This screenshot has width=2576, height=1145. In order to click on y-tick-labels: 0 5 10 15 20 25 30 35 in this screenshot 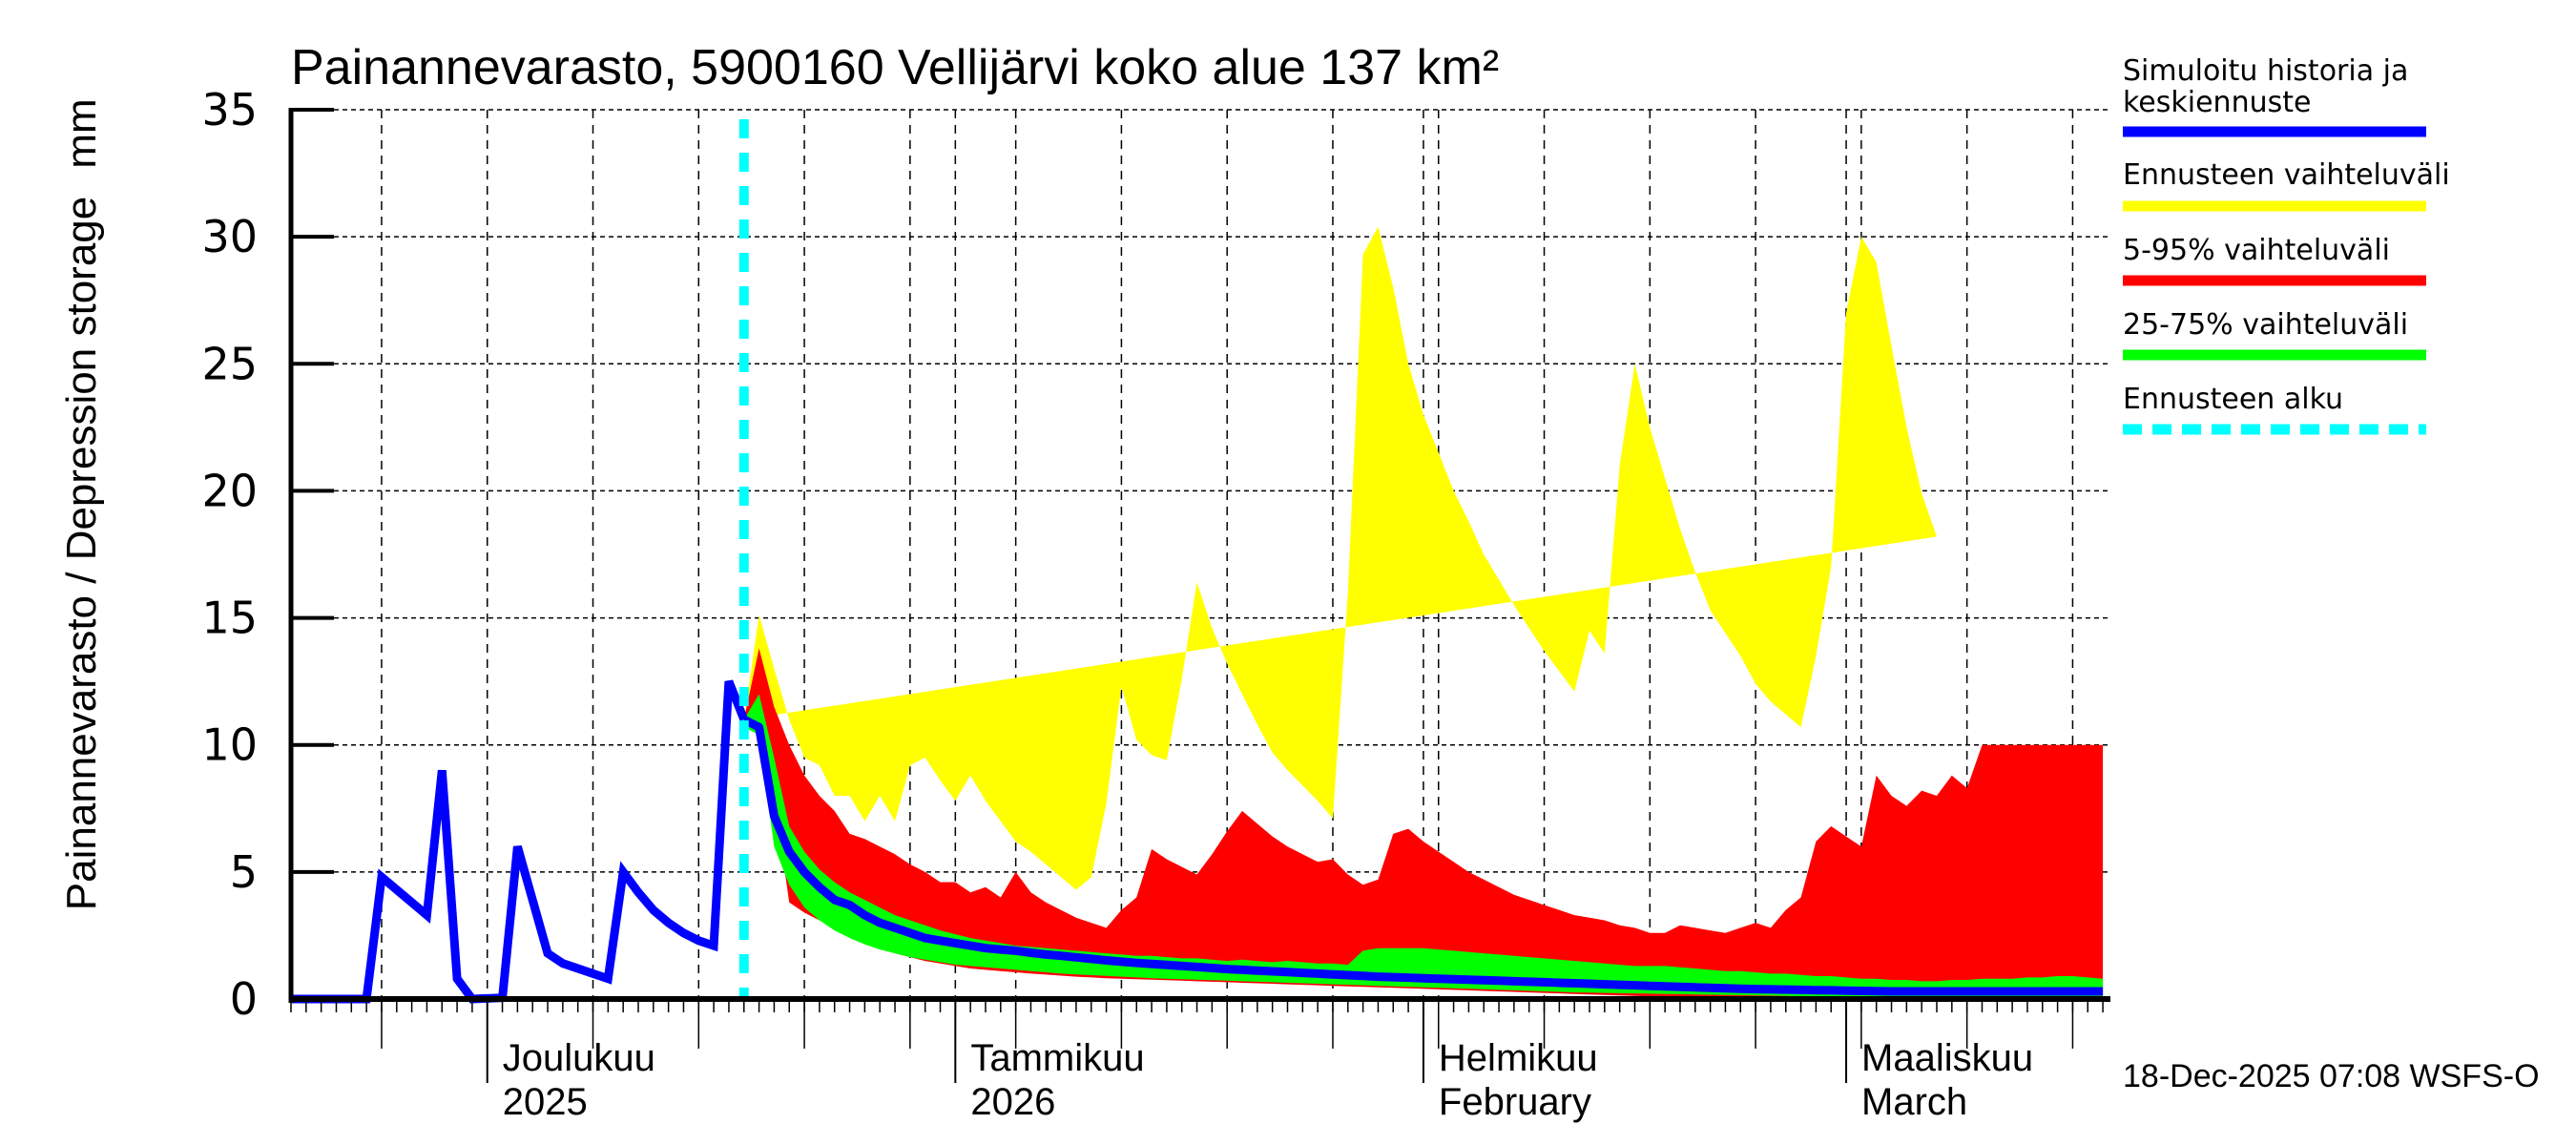, I will do `click(229, 555)`.